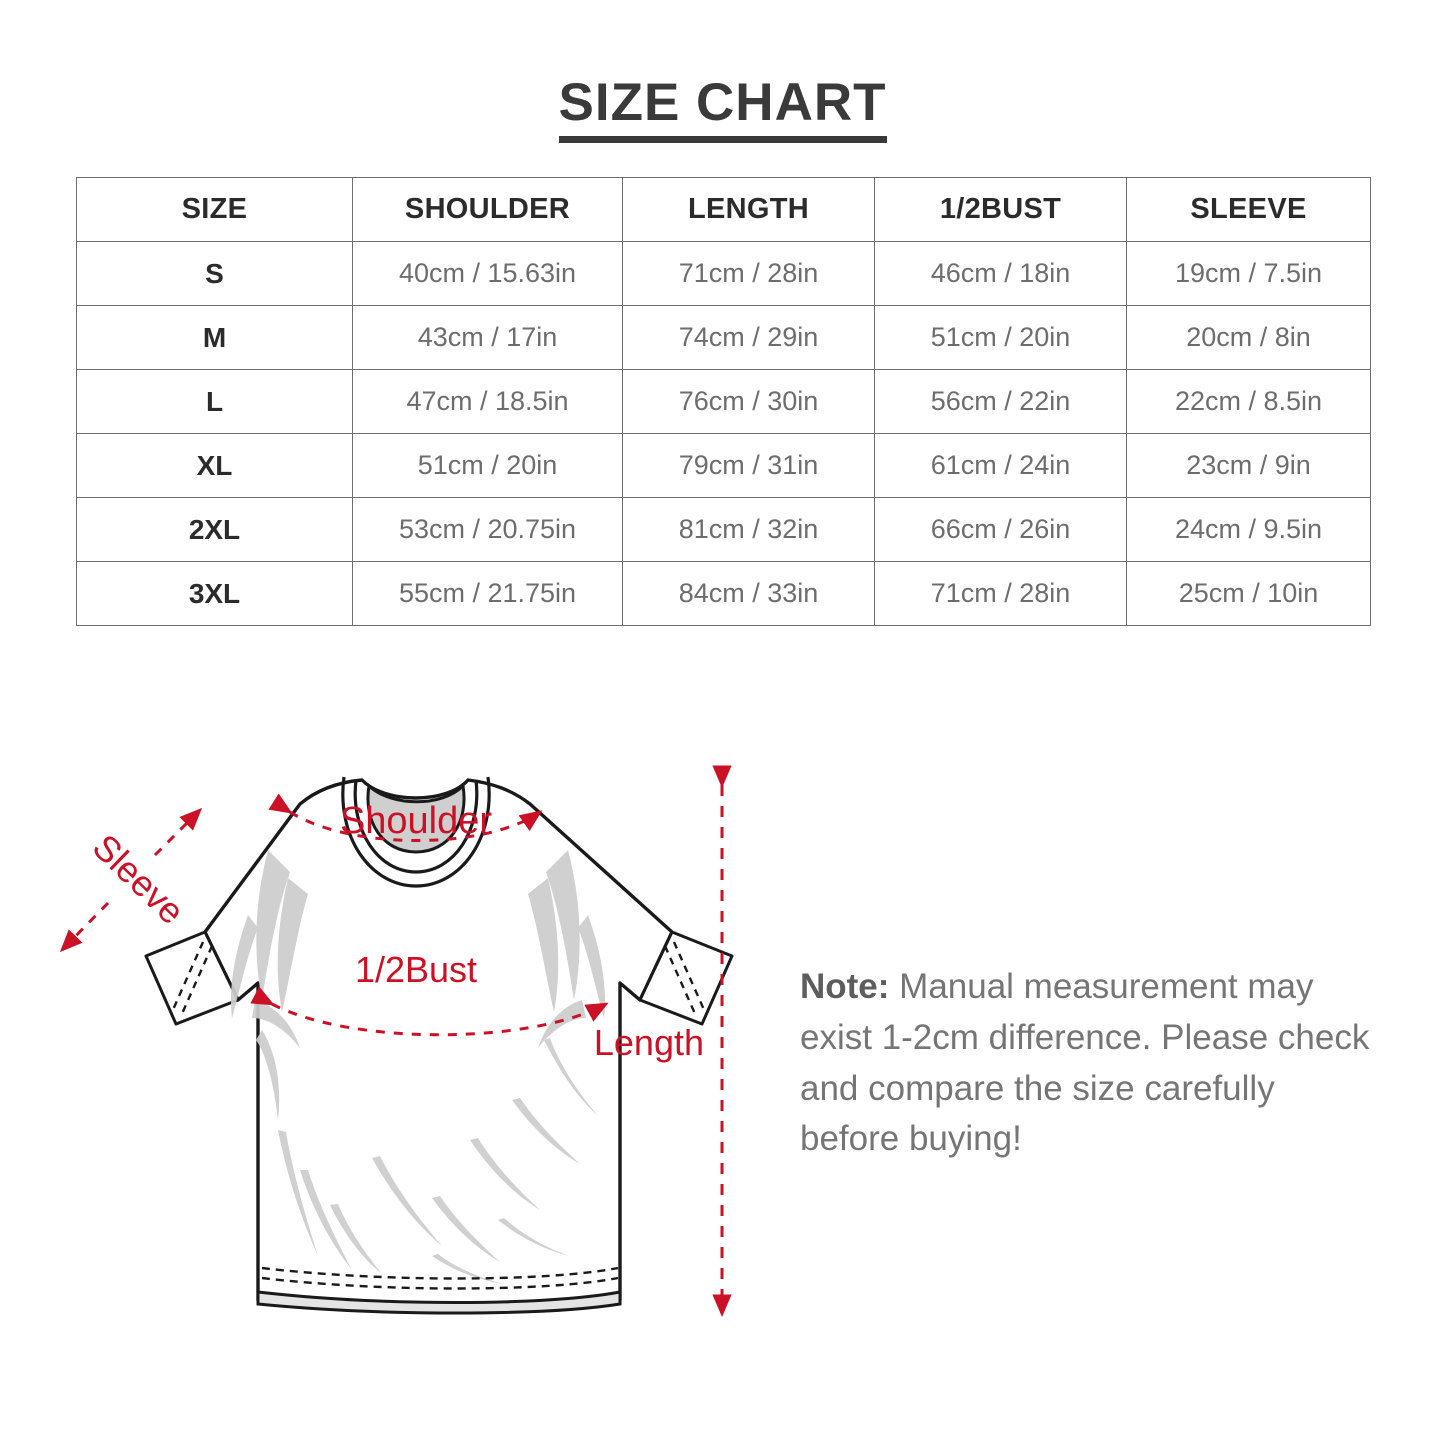 This screenshot has height=1445, width=1445. What do you see at coordinates (418, 1067) in the screenshot?
I see `tshirt-wrinkle-shading` at bounding box center [418, 1067].